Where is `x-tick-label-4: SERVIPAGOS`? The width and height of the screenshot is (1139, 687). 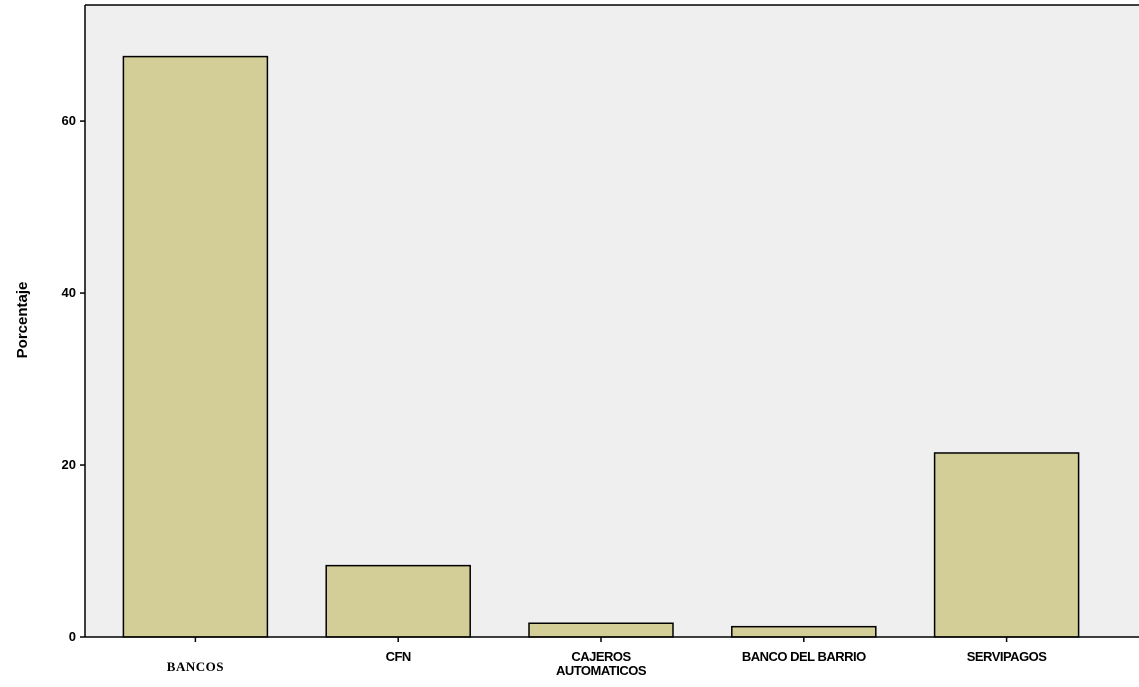 x-tick-label-4: SERVIPAGOS is located at coordinates (1007, 656).